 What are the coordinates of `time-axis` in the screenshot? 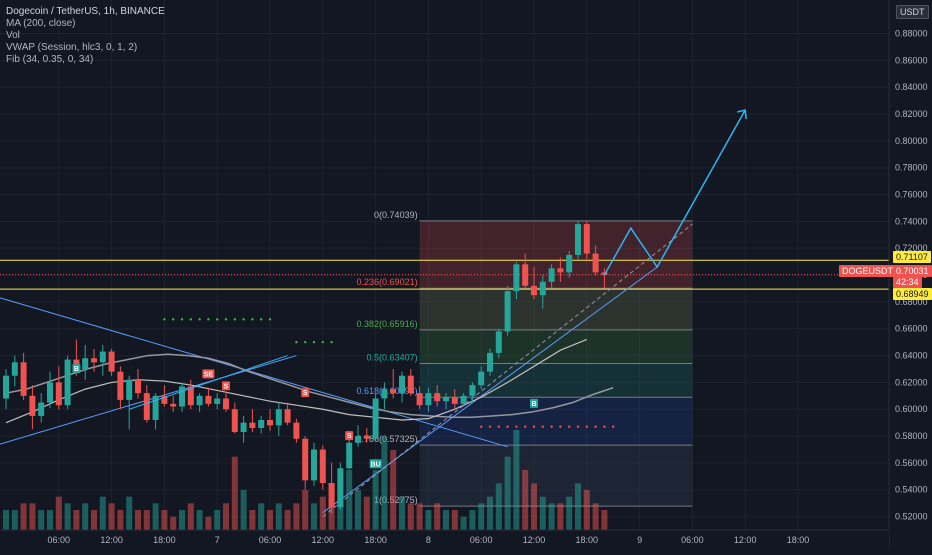 It's located at (444, 540).